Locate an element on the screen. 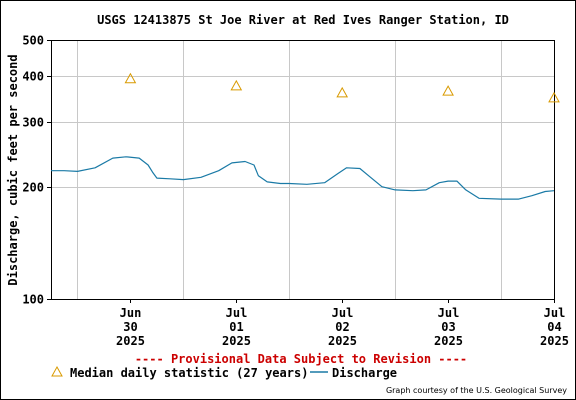  y-tick-label: 500 is located at coordinates (33, 41).